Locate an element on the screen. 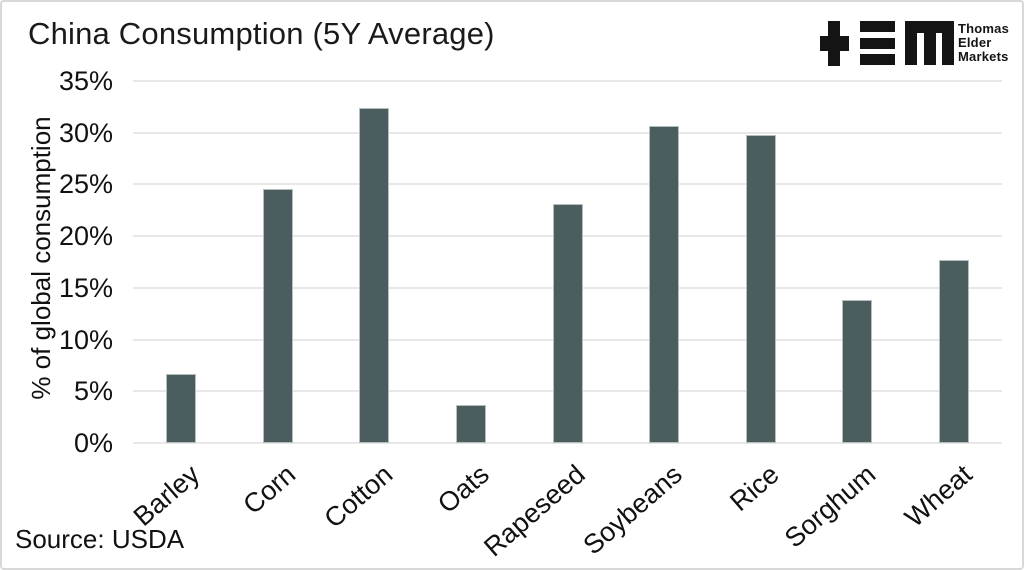 The width and height of the screenshot is (1024, 570). brand-text: Thomas Elder Markets is located at coordinates (983, 43).